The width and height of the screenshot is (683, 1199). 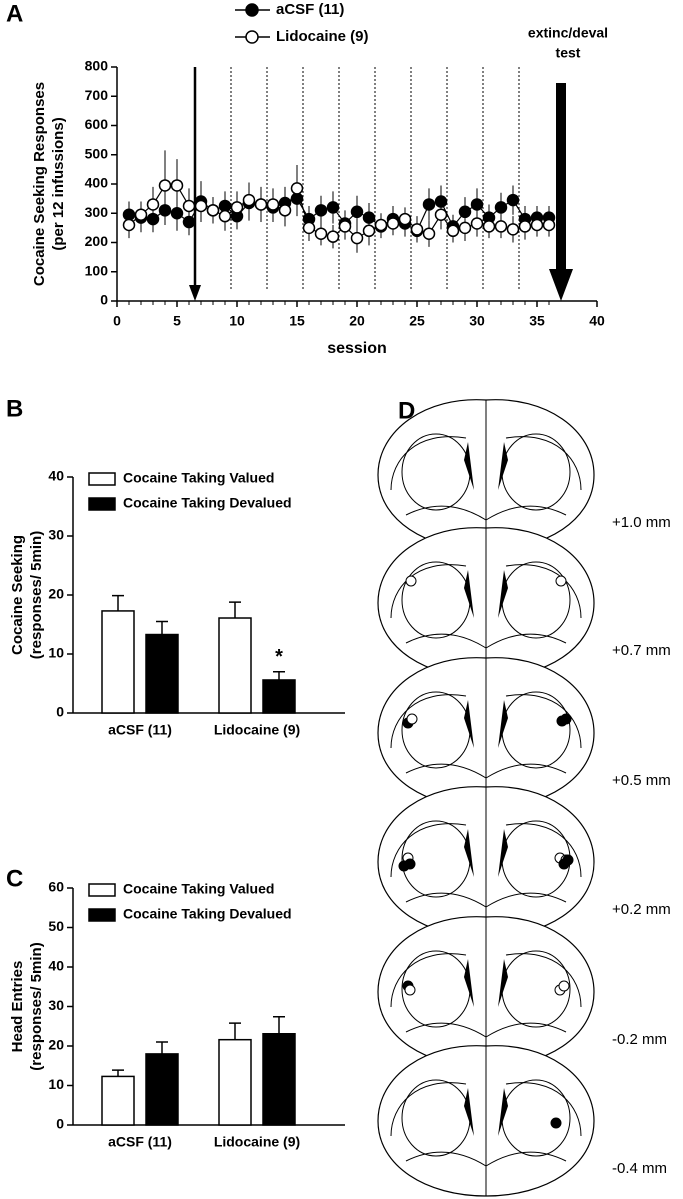 I want to click on significance-mark: *, so click(x=279, y=657).